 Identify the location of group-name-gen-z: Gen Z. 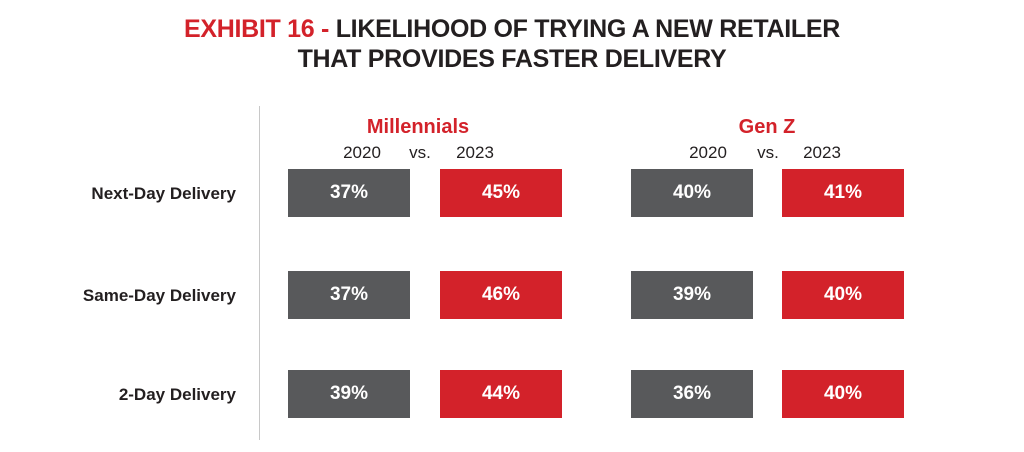
(767, 127).